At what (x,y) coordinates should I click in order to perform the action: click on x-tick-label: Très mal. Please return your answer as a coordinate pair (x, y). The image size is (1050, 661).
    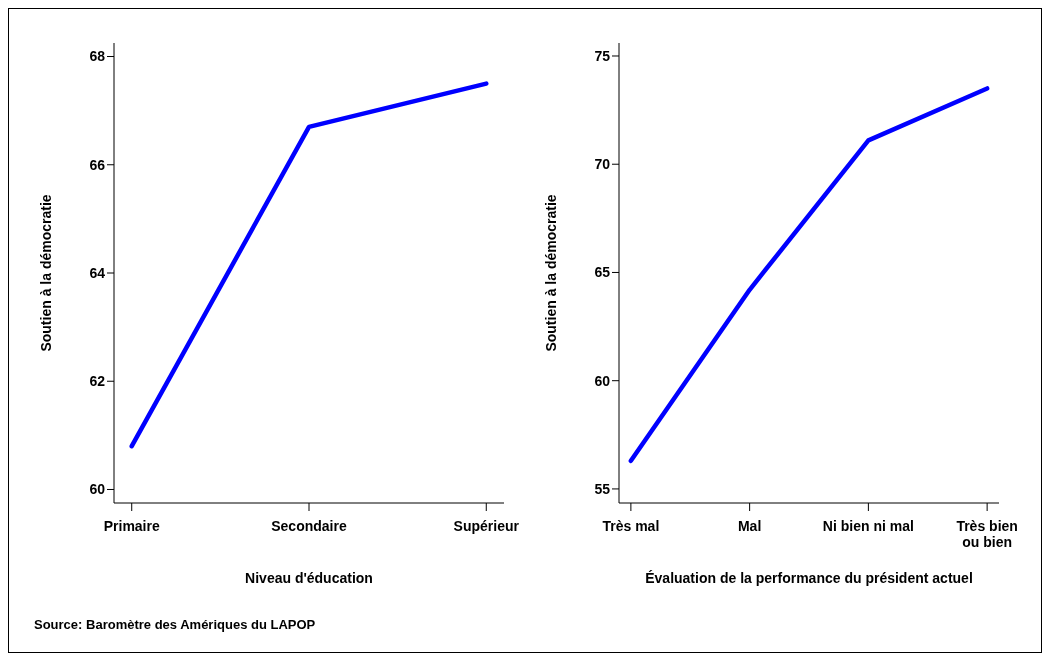
    Looking at the image, I should click on (631, 526).